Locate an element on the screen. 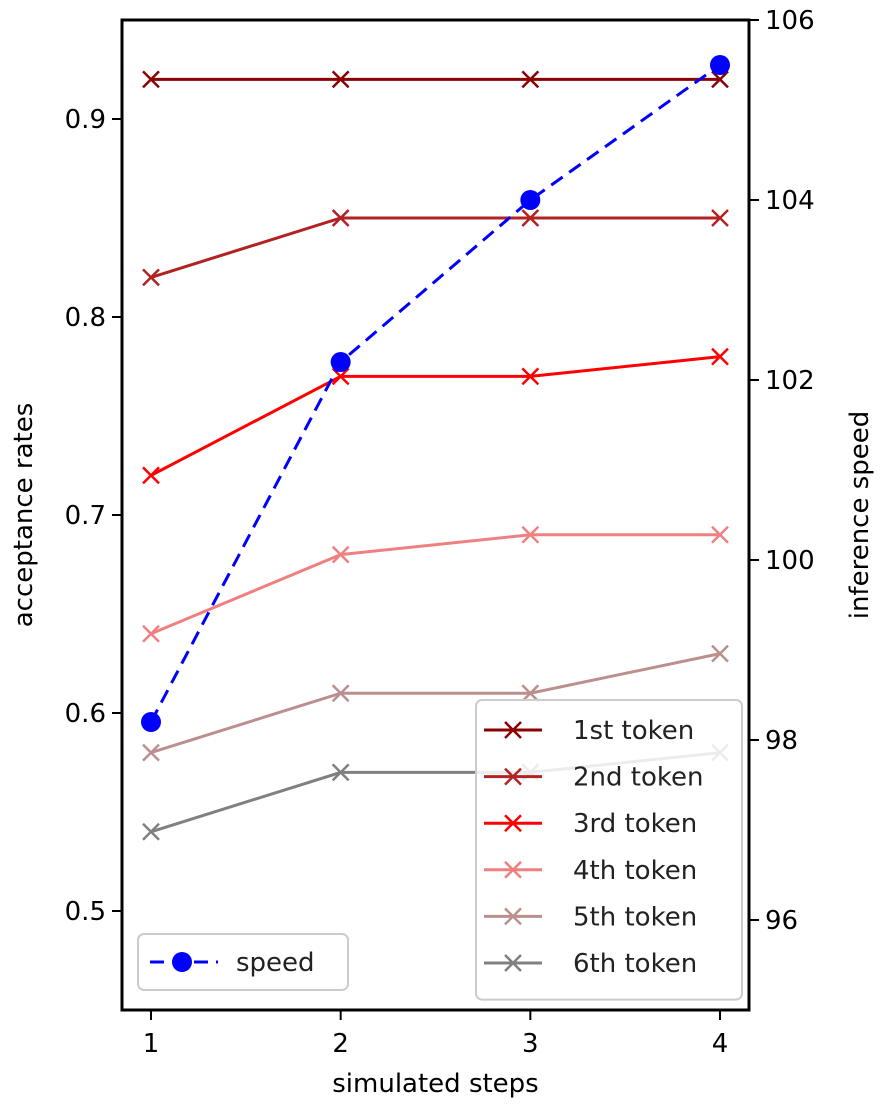 Image resolution: width=887 pixels, height=1109 pixels. series-line-3rd-token is located at coordinates (435, 416).